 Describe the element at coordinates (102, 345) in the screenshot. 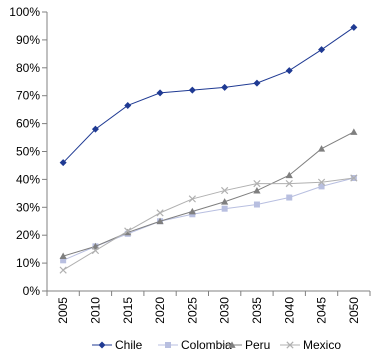

I see `legend-marker-chile` at that location.